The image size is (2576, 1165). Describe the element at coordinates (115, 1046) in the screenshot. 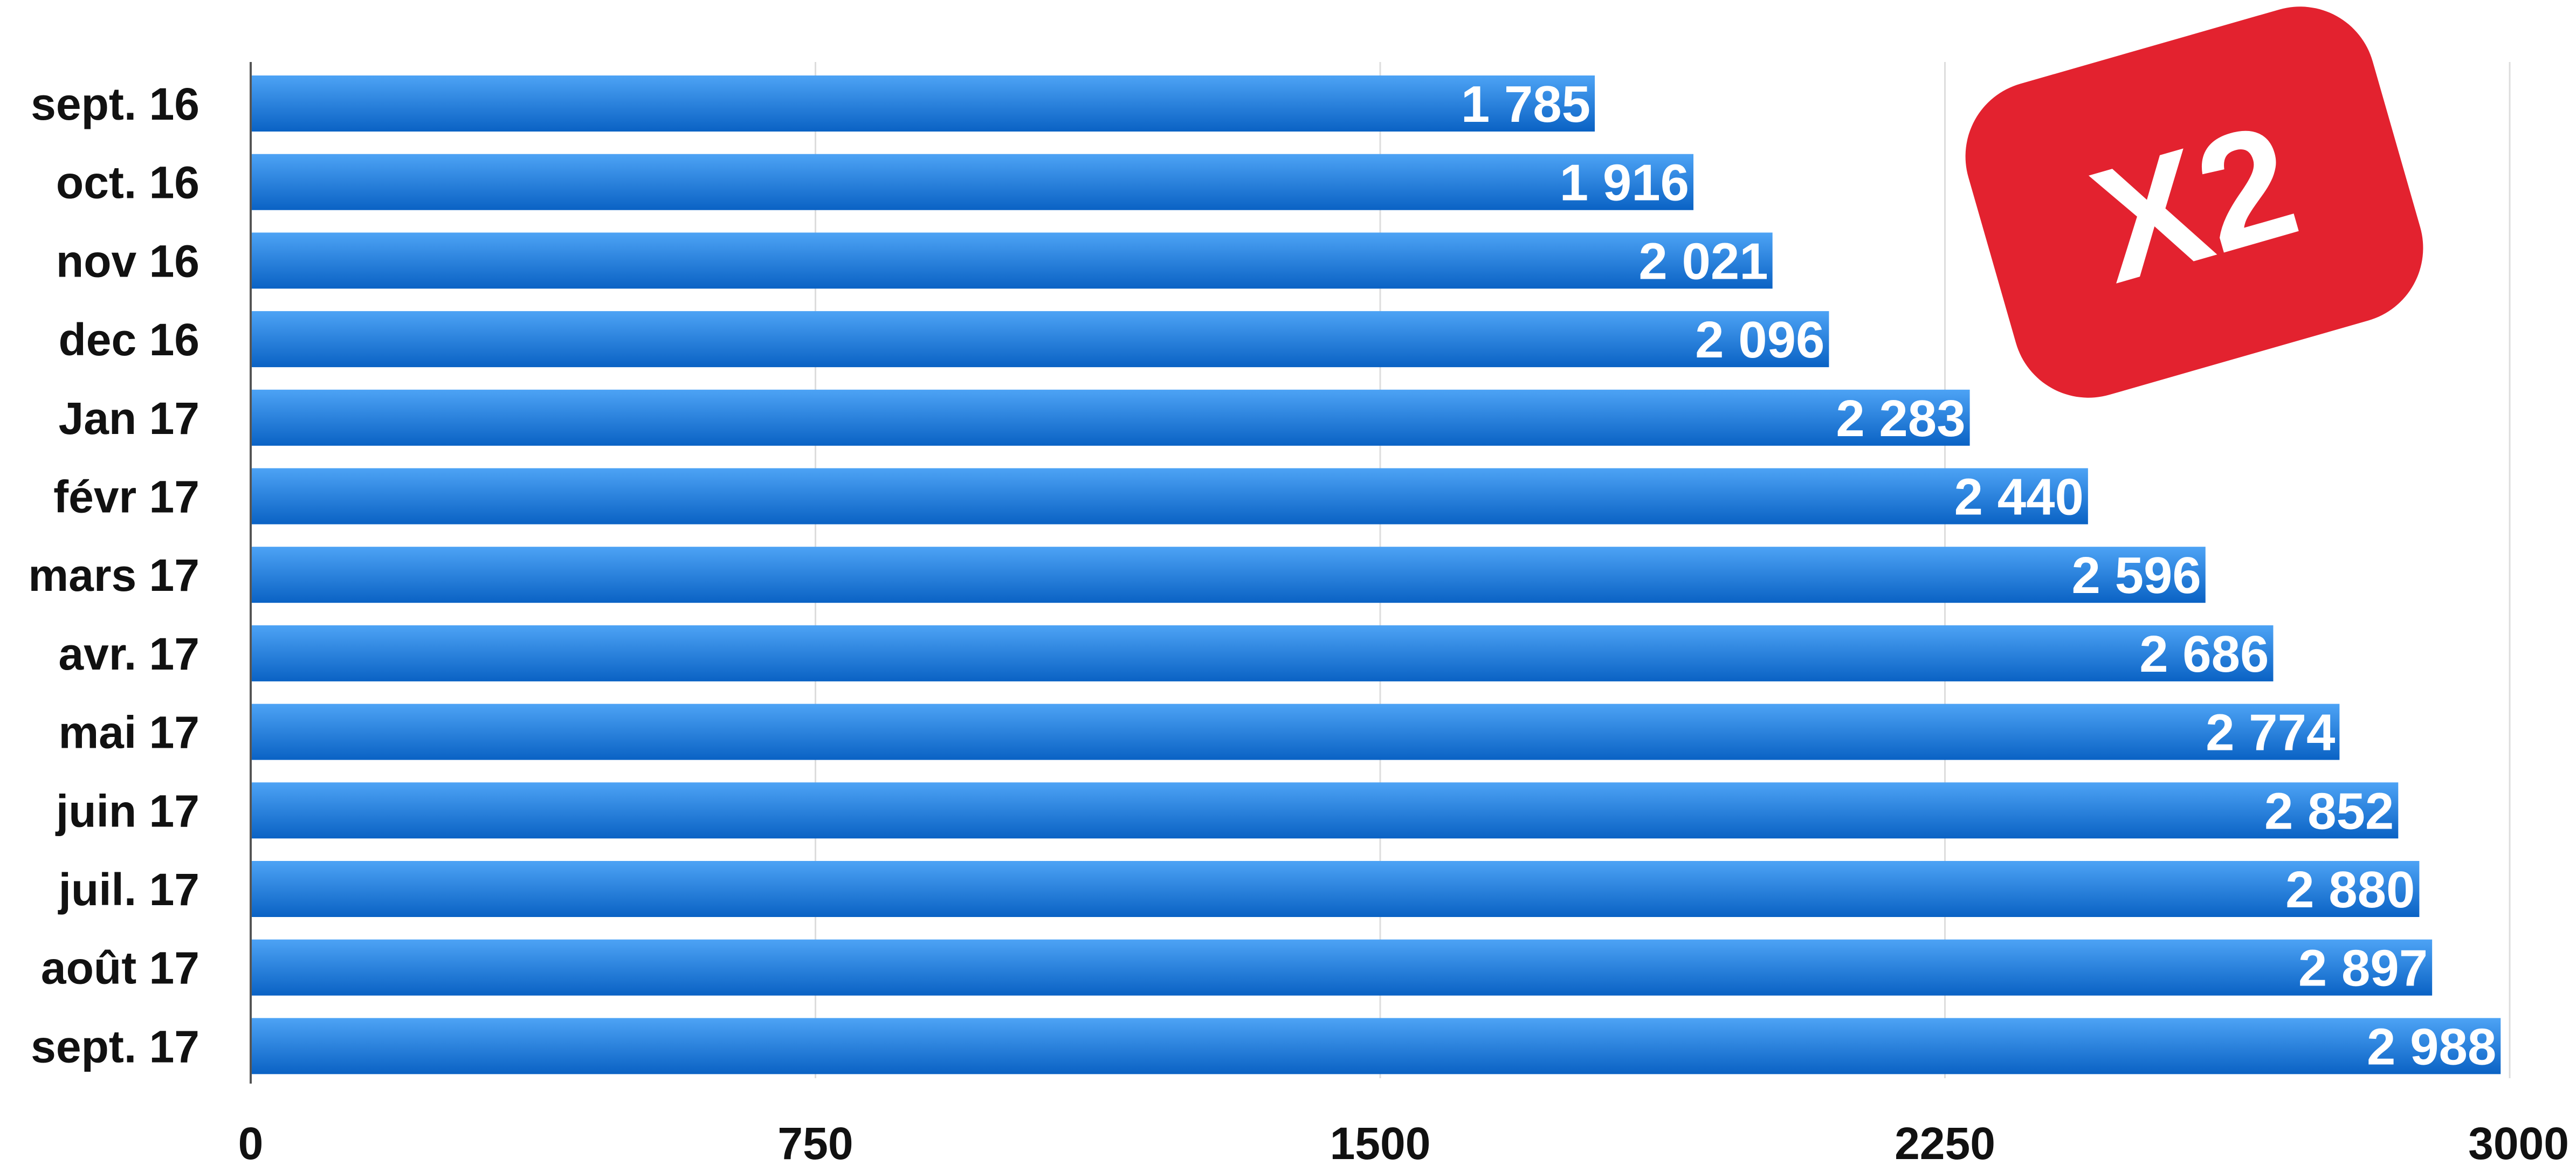

I see `category-label: sept. 17` at that location.